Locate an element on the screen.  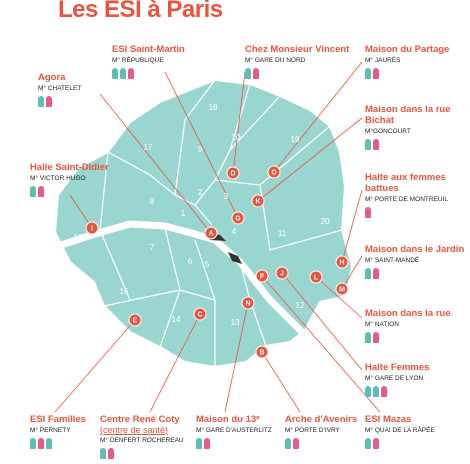
marker-letter: D is located at coordinates (232, 173).